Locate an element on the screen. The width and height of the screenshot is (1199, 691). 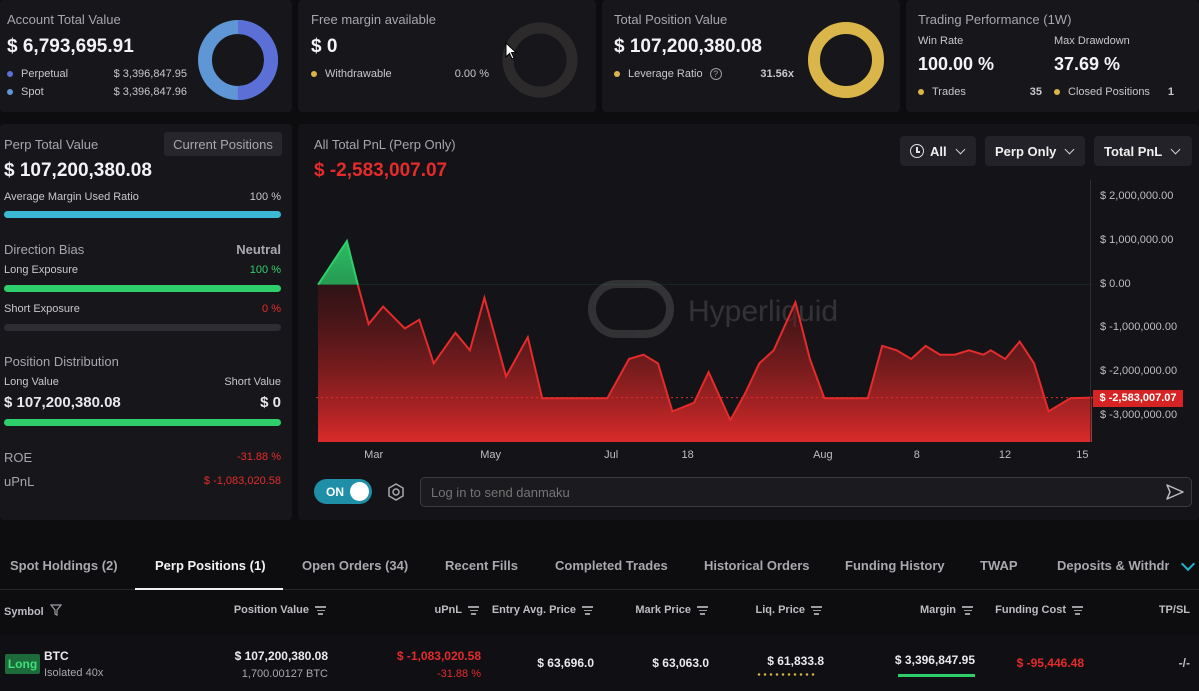
filter-icon is located at coordinates (53, 611).